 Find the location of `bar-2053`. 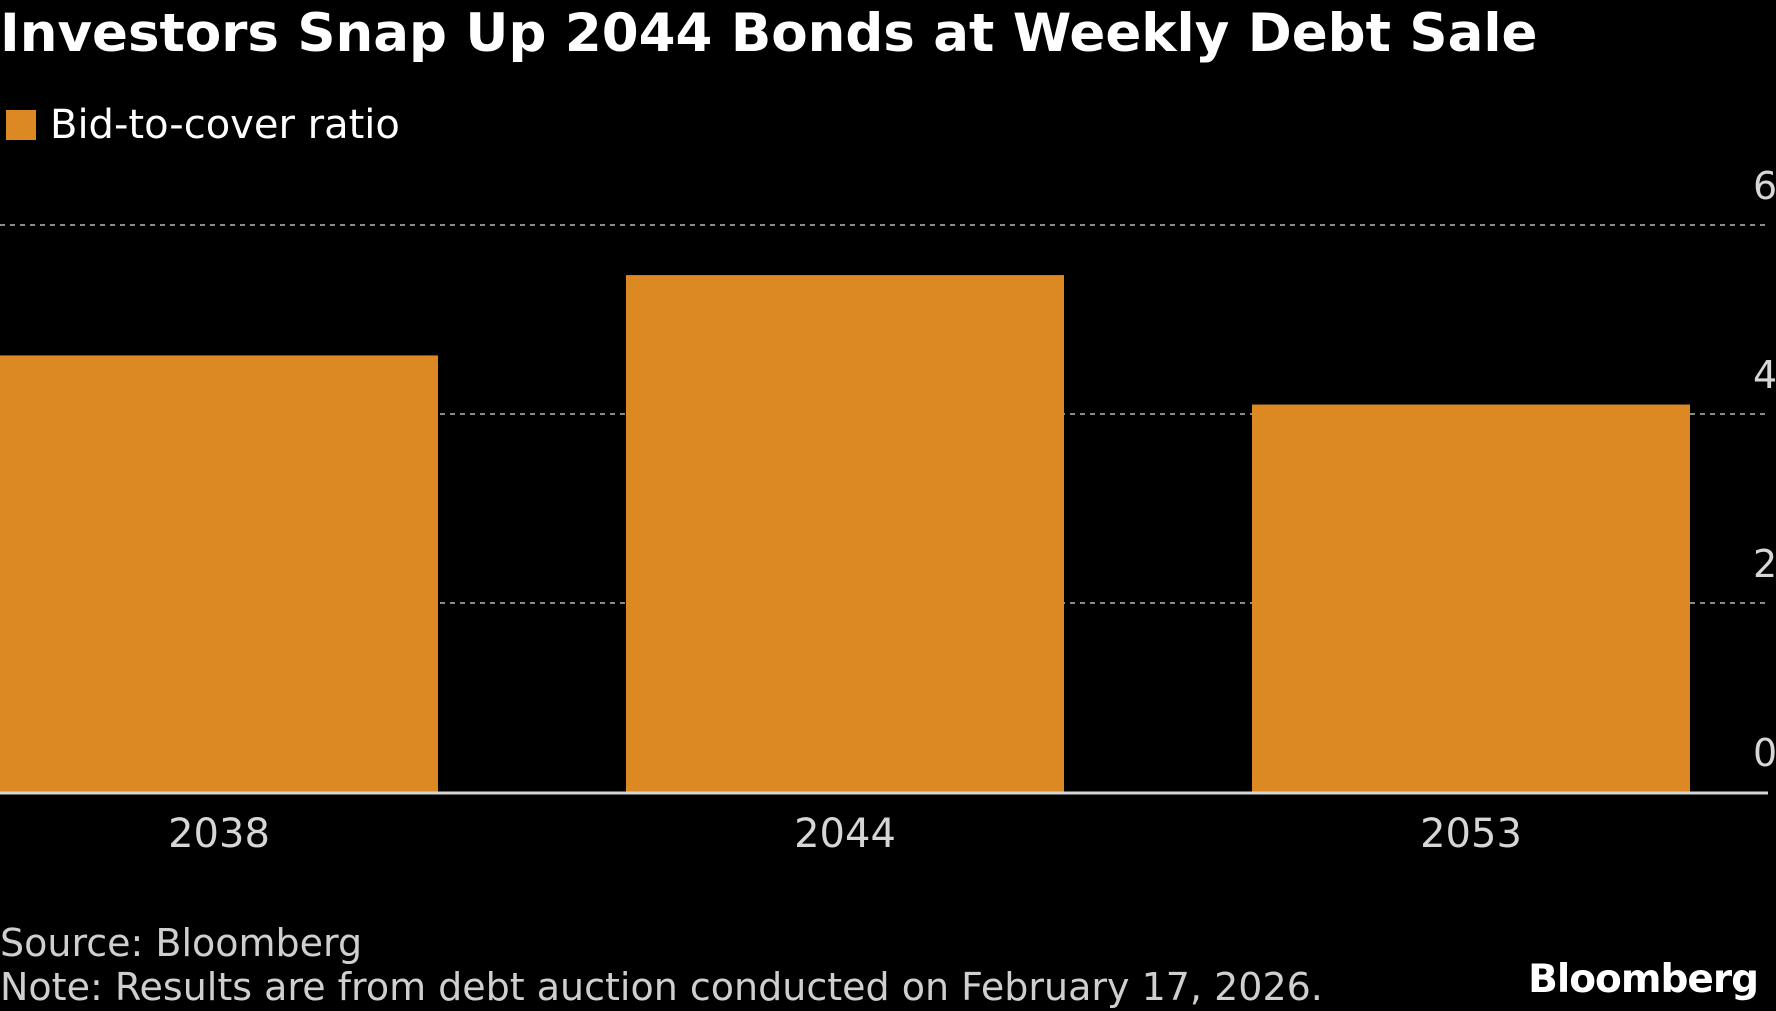

bar-2053 is located at coordinates (1471, 598).